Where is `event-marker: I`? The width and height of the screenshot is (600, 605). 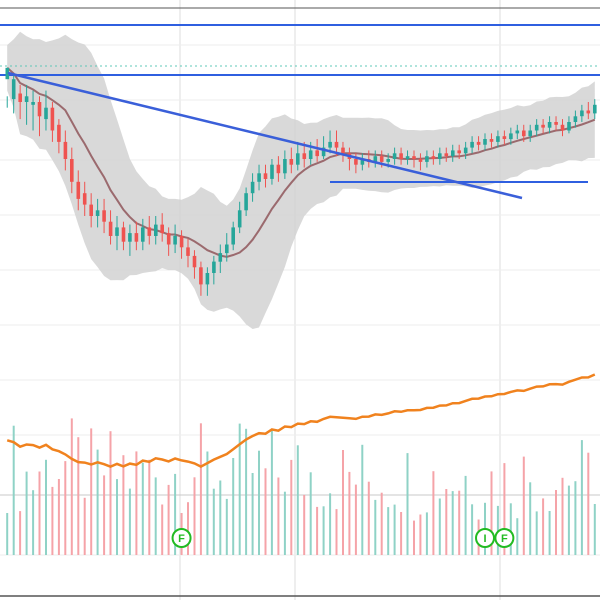 event-marker: I is located at coordinates (485, 538).